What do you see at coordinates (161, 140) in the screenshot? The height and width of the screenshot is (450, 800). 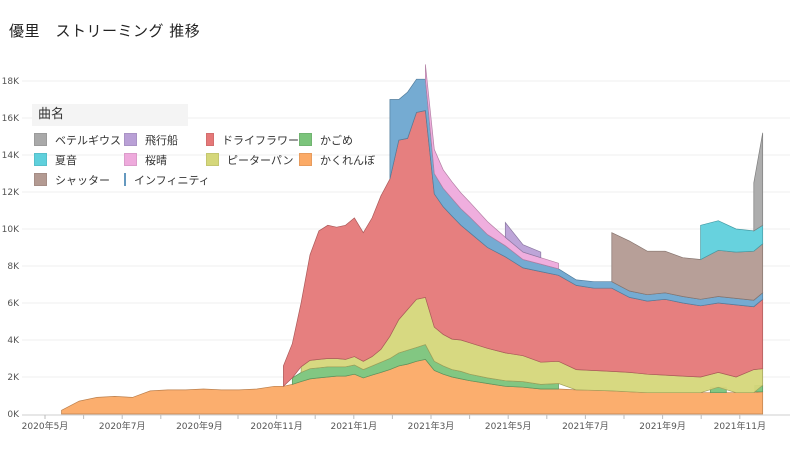 I see `legend-label: 飛行船` at bounding box center [161, 140].